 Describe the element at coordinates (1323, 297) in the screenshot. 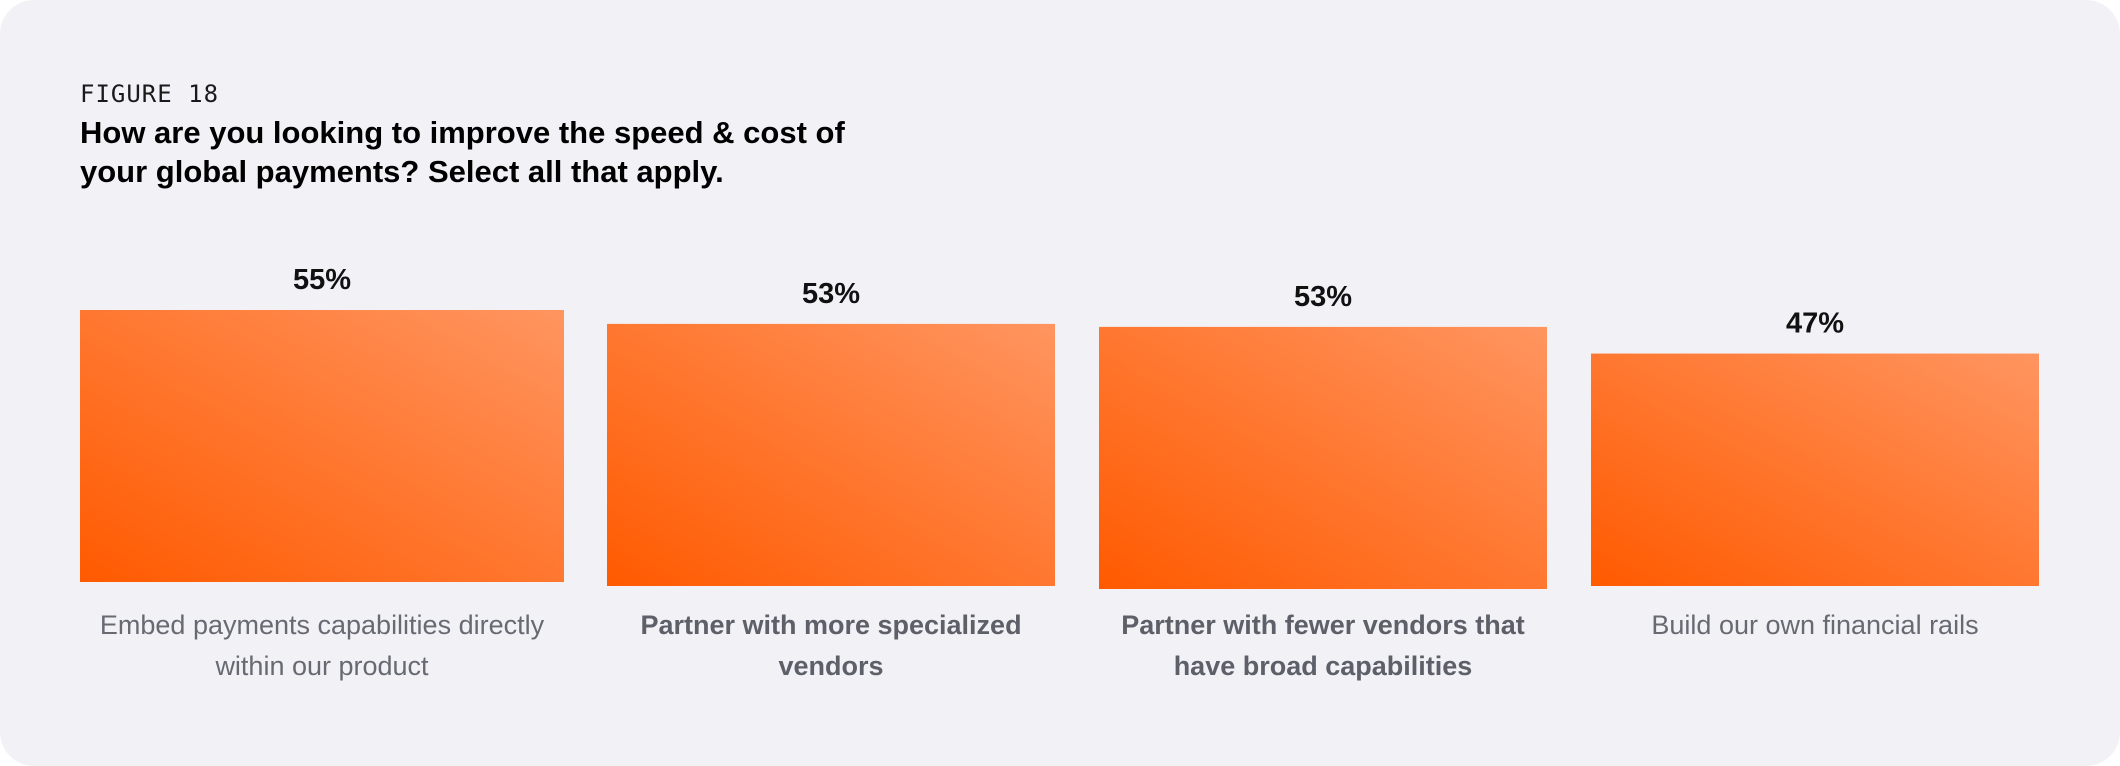

I see `value-label-3: 53%` at that location.